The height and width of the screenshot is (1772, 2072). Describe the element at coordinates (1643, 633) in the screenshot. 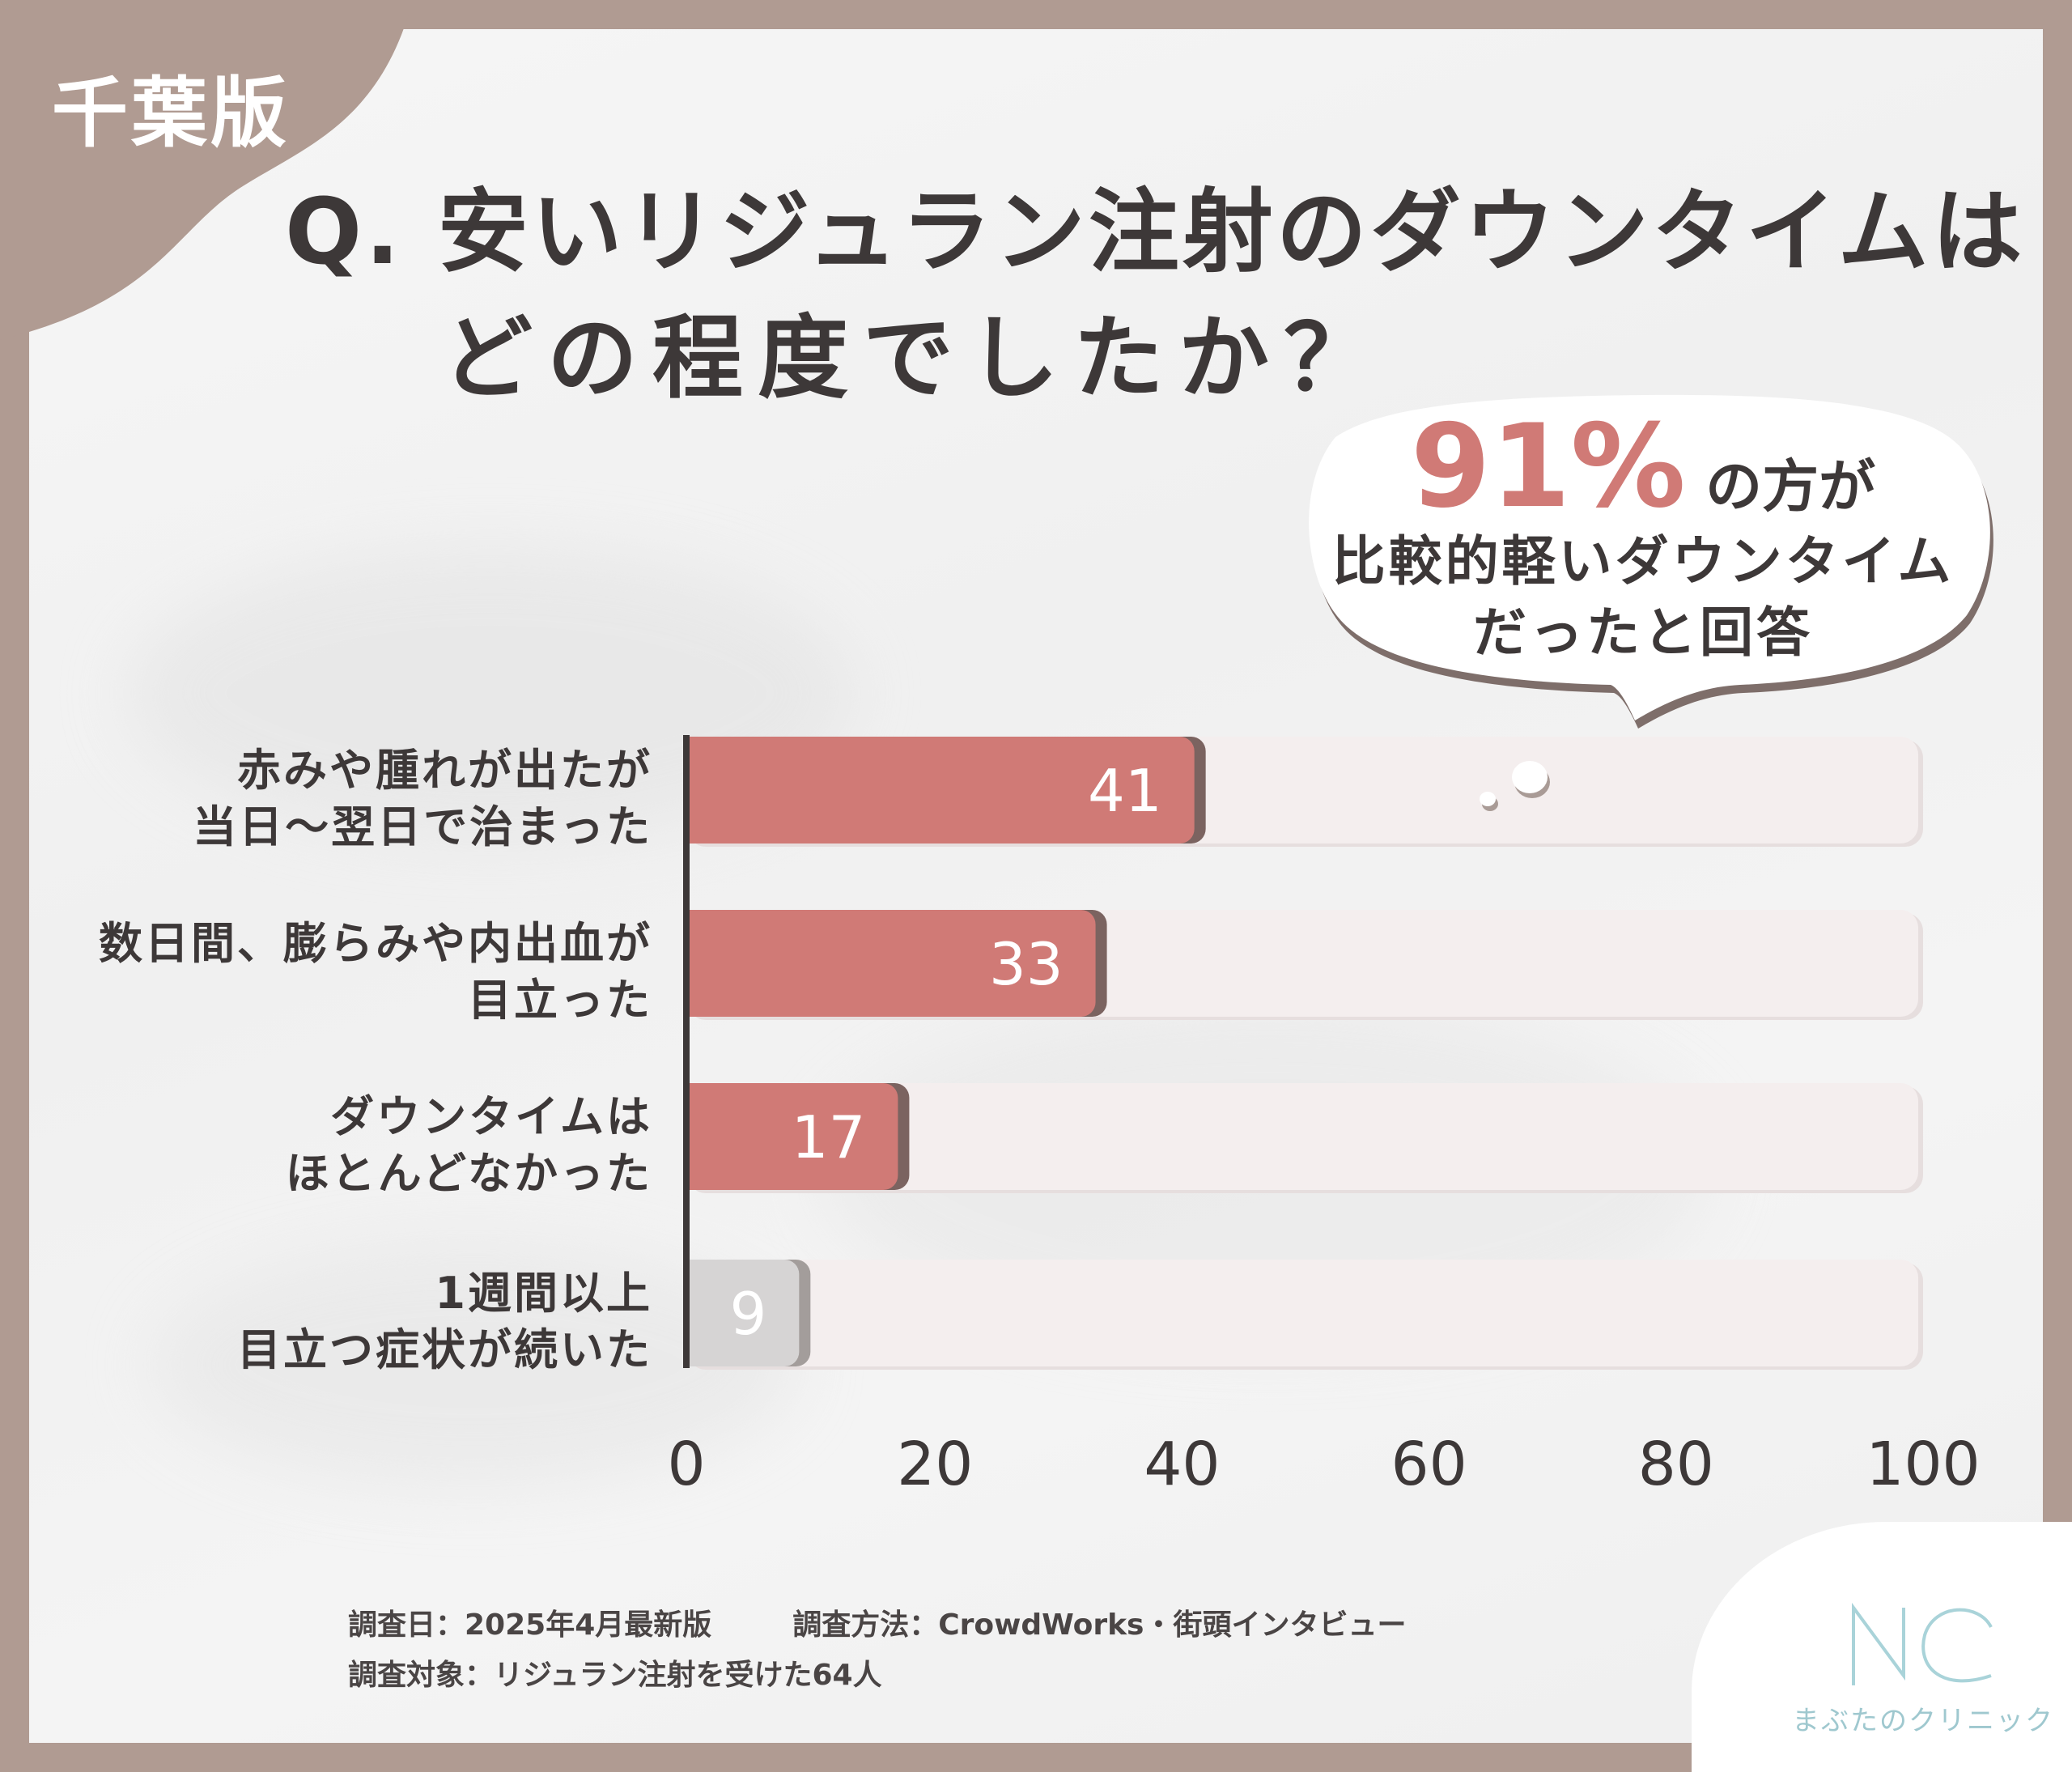

I see `callout-line3: だったと回答` at that location.